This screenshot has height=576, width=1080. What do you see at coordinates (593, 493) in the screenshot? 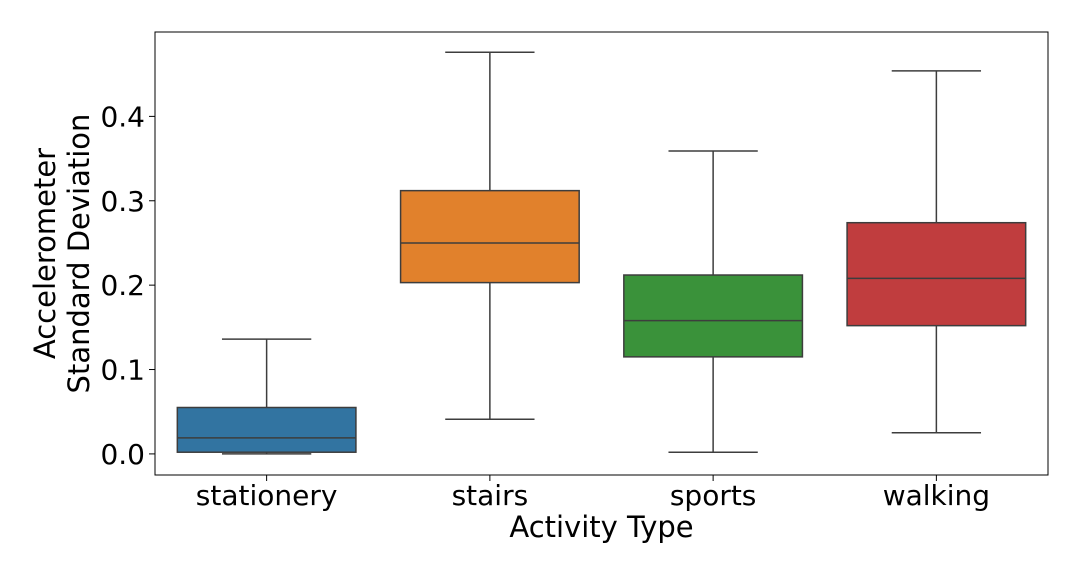
I see `x-axis: stationery stairs sports walking` at bounding box center [593, 493].